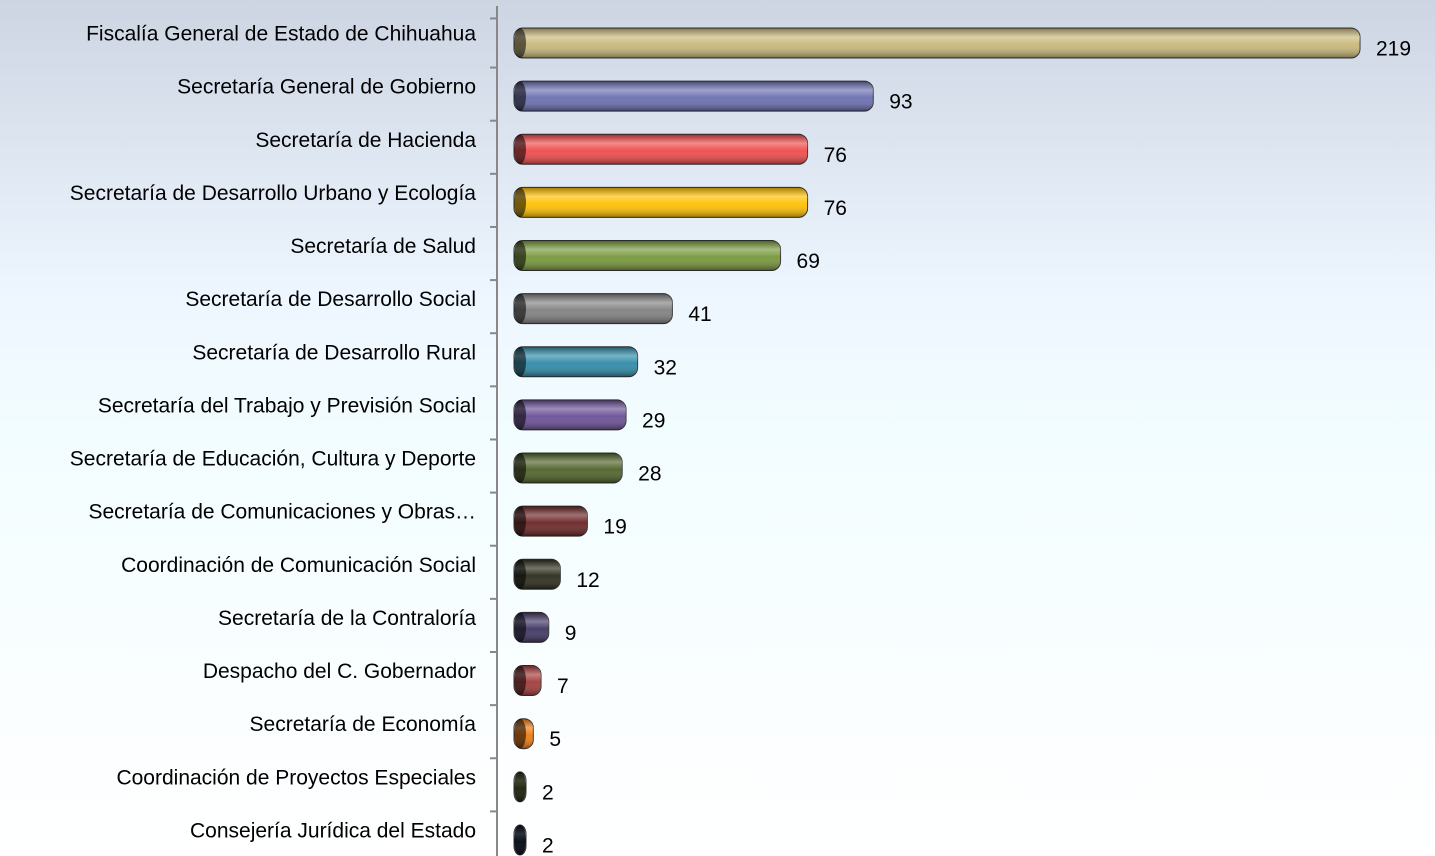  Describe the element at coordinates (1393, 49) in the screenshot. I see `value-label: 219` at that location.